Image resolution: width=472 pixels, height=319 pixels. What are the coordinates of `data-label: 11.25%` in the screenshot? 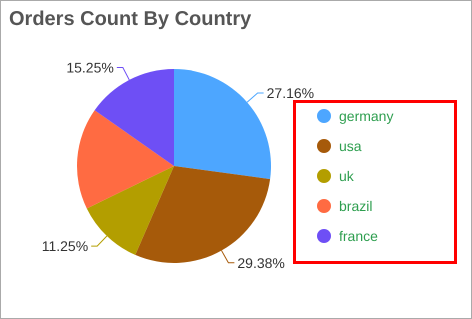 It's located at (65, 246).